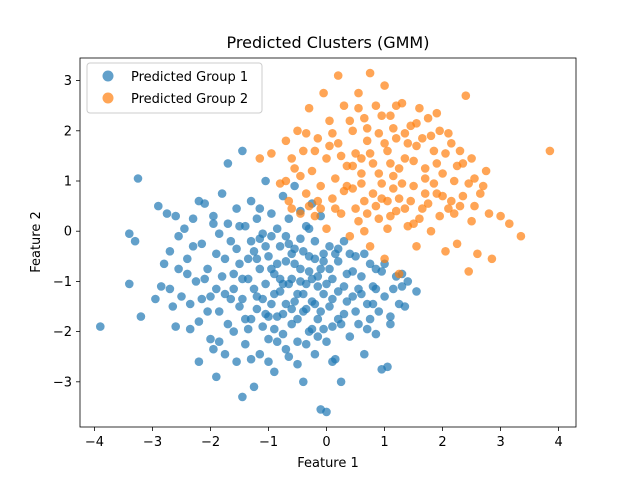  I want to click on y-tick-label: −2, so click(62, 332).